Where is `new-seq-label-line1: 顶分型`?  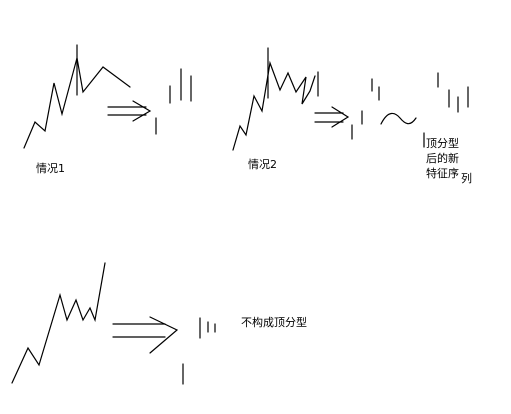 new-seq-label-line1: 顶分型 is located at coordinates (442, 143).